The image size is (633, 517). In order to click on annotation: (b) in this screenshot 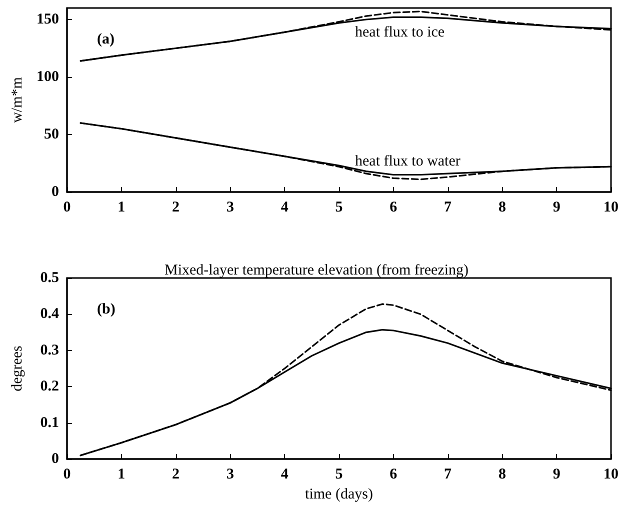, I will do `click(106, 310)`.